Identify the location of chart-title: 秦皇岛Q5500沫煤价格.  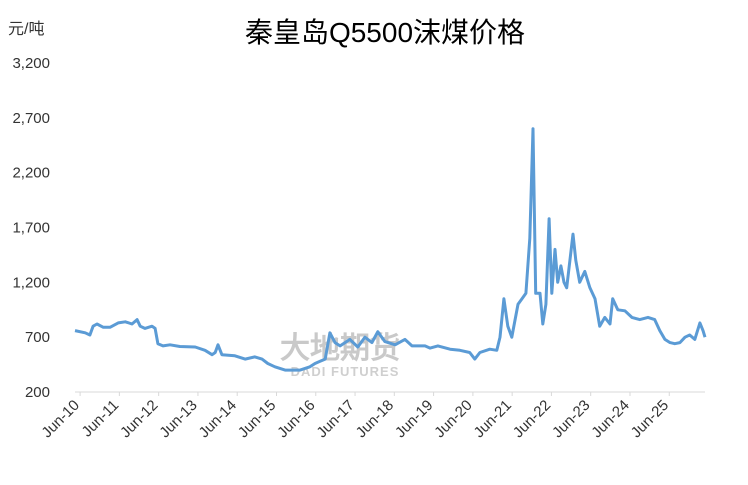
(385, 32).